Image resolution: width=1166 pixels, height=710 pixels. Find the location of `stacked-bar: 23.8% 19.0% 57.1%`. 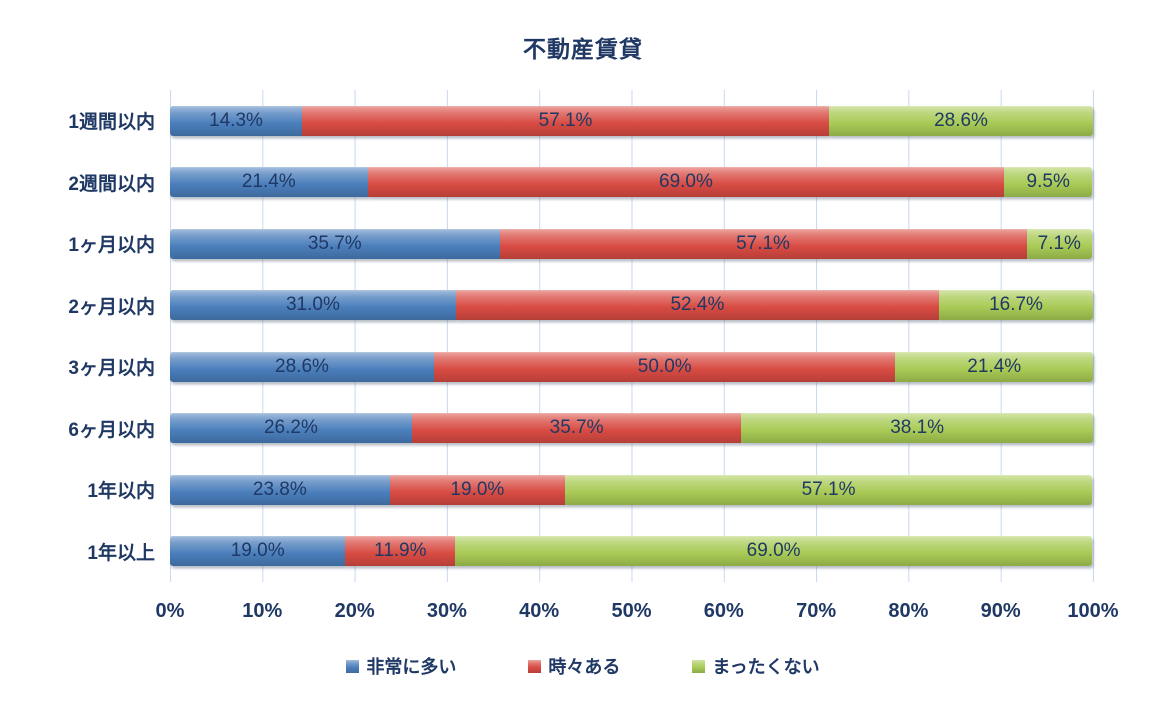

stacked-bar: 23.8% 19.0% 57.1% is located at coordinates (631, 489).